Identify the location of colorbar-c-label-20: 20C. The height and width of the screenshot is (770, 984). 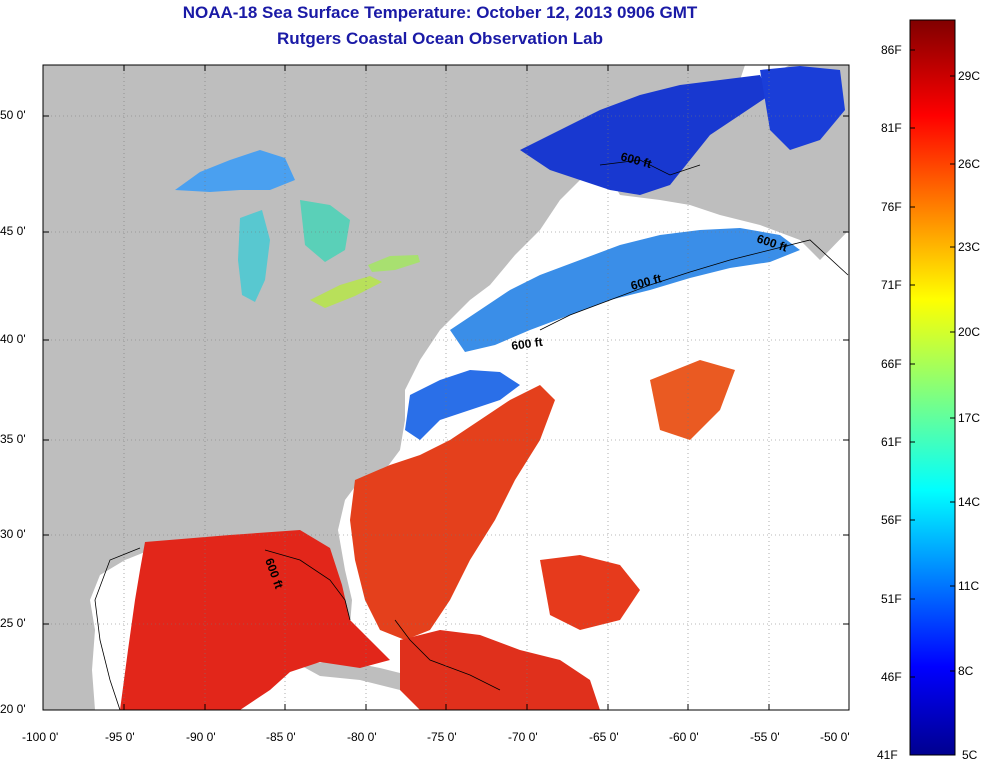
(969, 332).